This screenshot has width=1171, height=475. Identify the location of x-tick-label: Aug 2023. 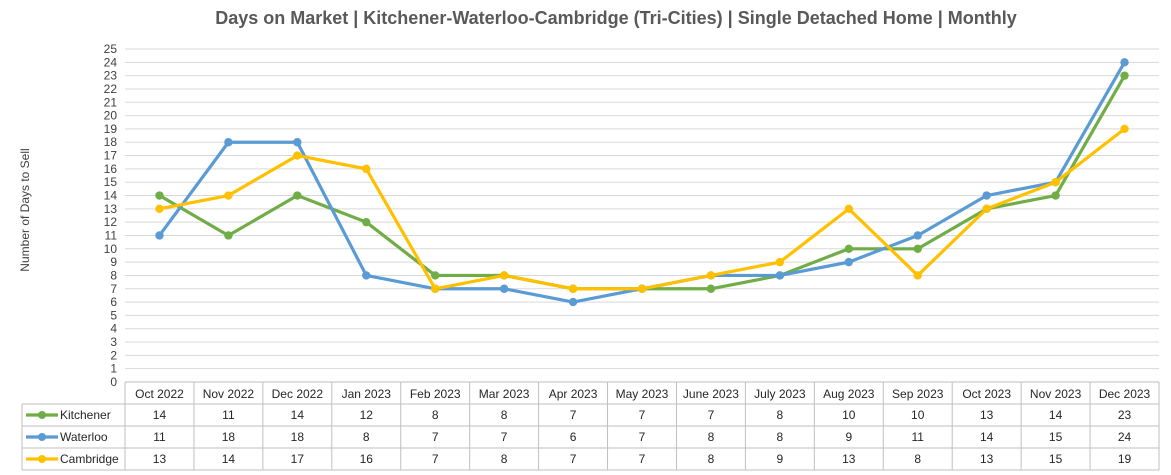
(849, 394).